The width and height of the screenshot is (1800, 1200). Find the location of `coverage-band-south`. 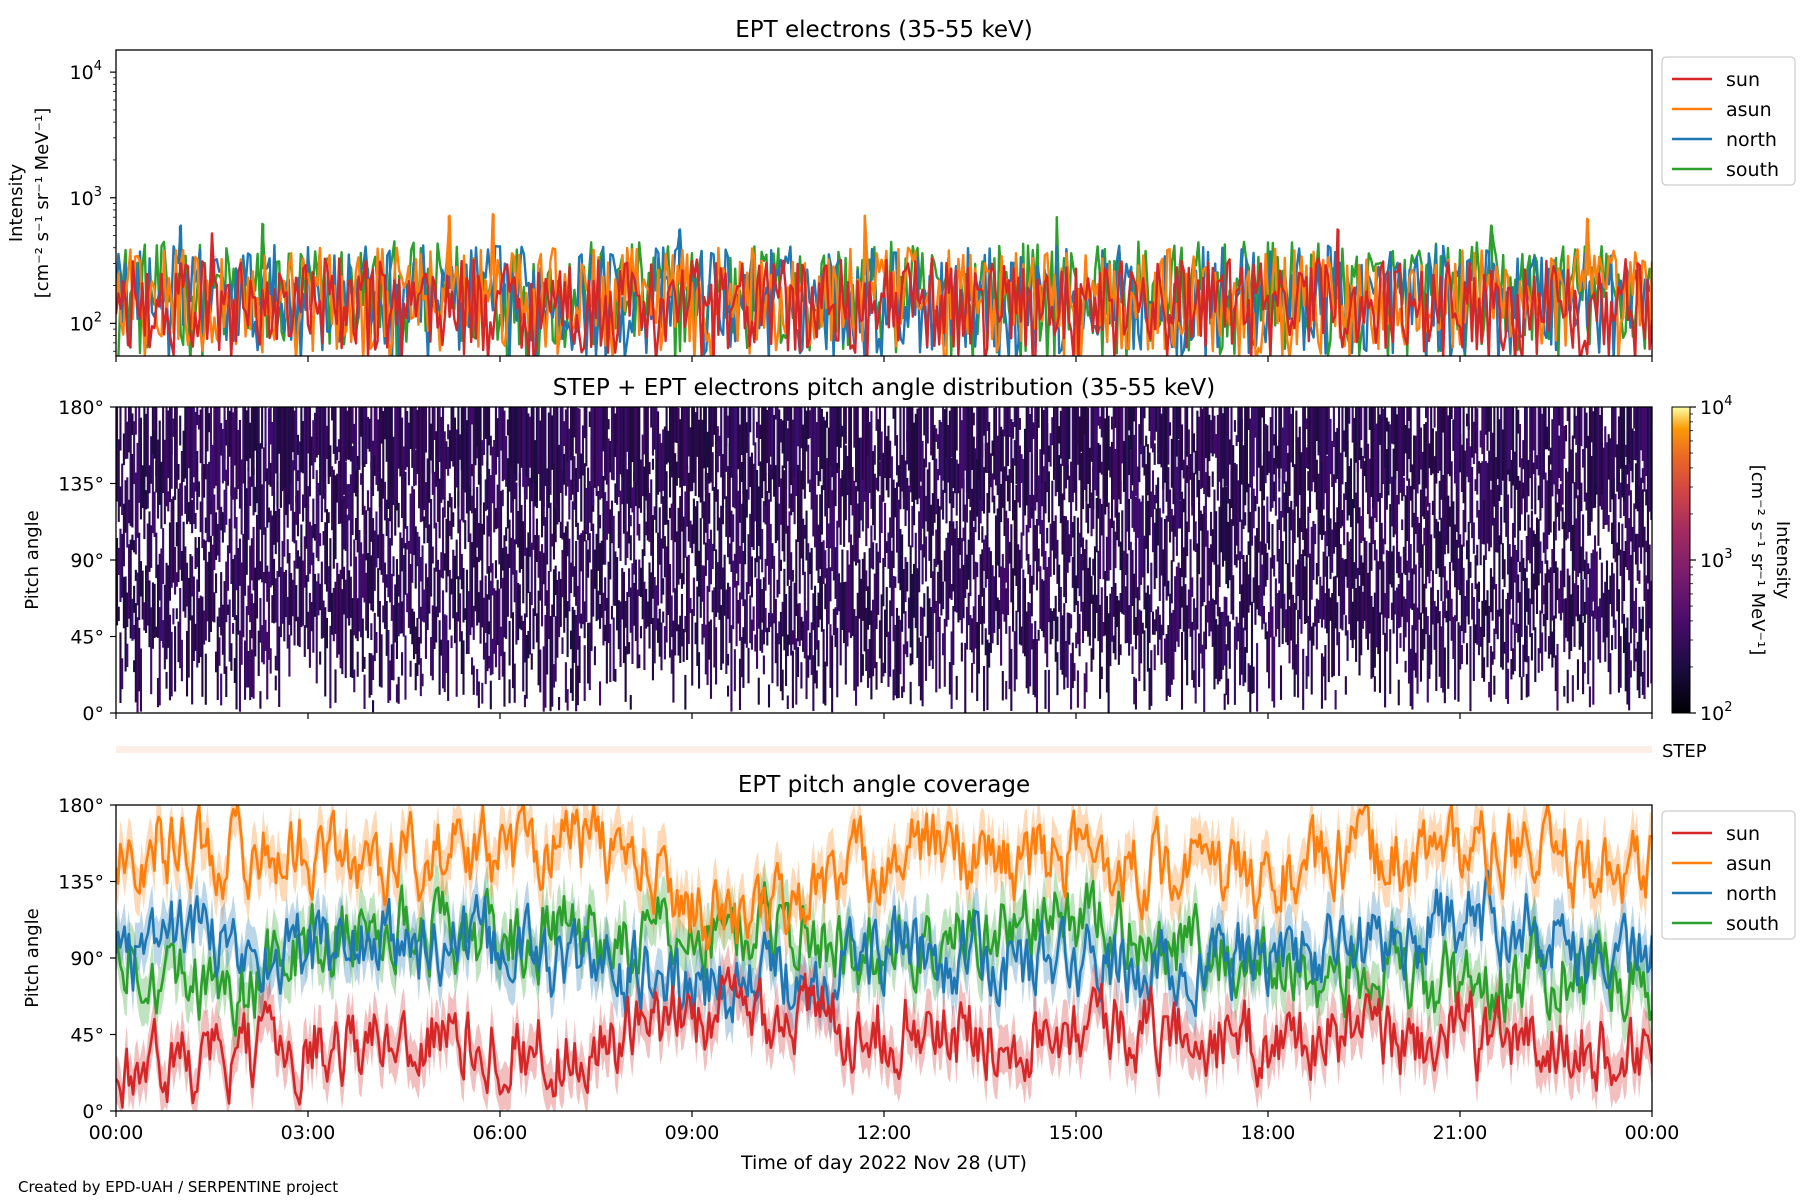

coverage-band-south is located at coordinates (884, 958).